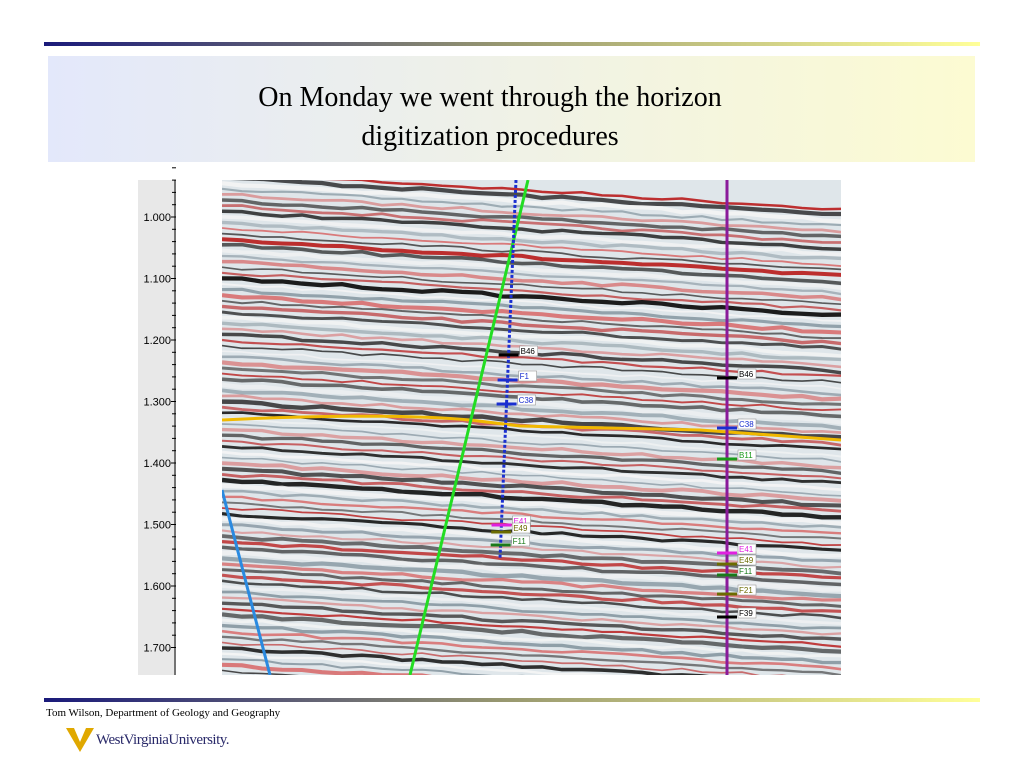  I want to click on logo-mark, so click(80, 740).